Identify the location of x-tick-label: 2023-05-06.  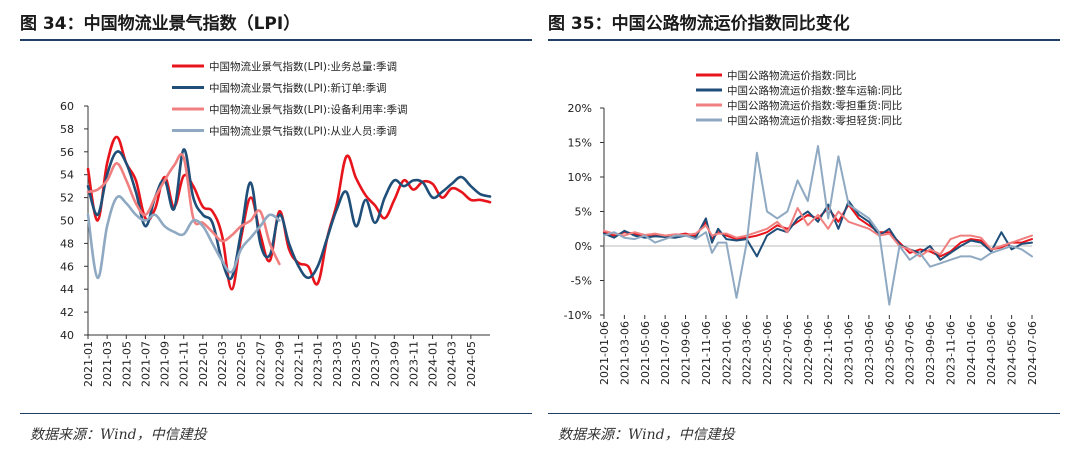
(889, 353).